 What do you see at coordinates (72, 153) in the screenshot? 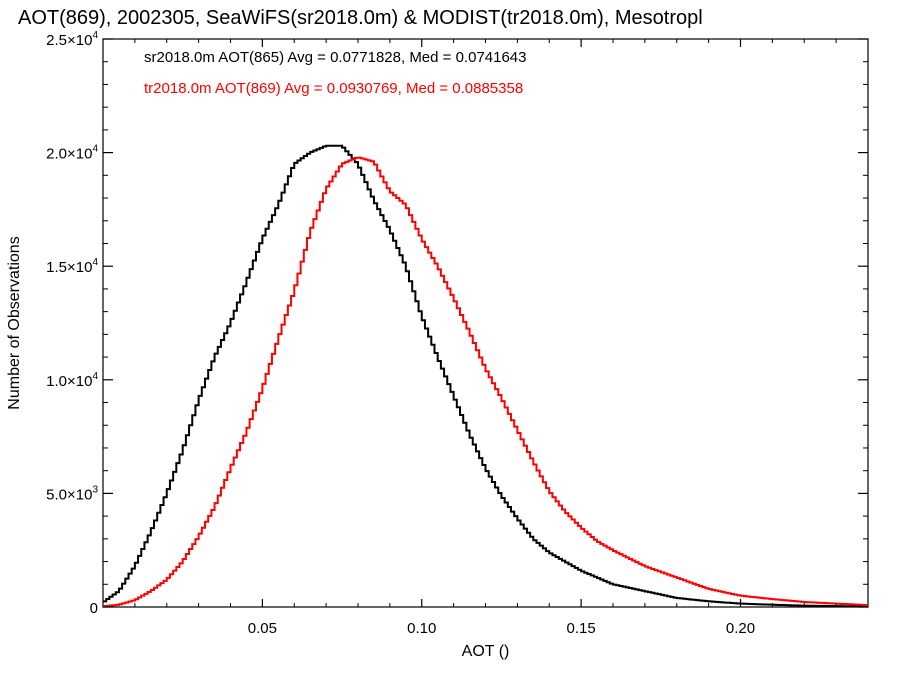
I see `y-tick-label: 2.0×10⁴` at bounding box center [72, 153].